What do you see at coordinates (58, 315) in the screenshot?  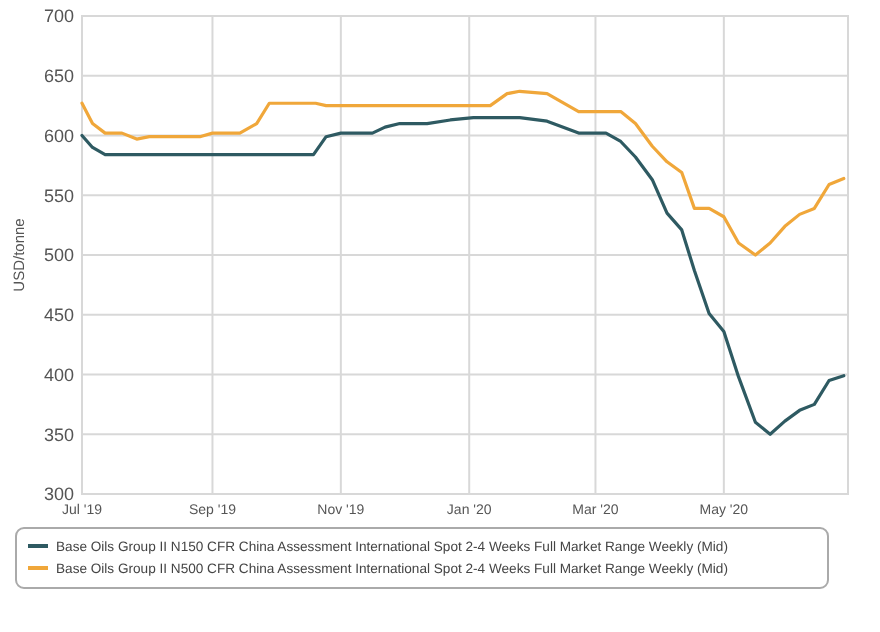 I see `y-tick-label: 450` at bounding box center [58, 315].